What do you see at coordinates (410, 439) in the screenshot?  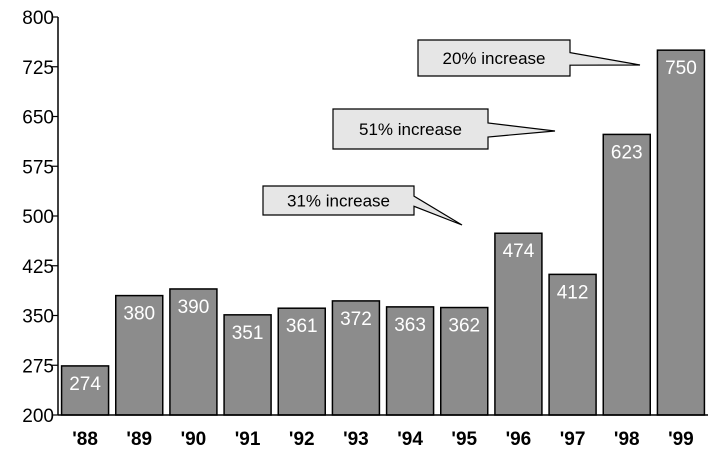 I see `x-tick-label-6: '94` at bounding box center [410, 439].